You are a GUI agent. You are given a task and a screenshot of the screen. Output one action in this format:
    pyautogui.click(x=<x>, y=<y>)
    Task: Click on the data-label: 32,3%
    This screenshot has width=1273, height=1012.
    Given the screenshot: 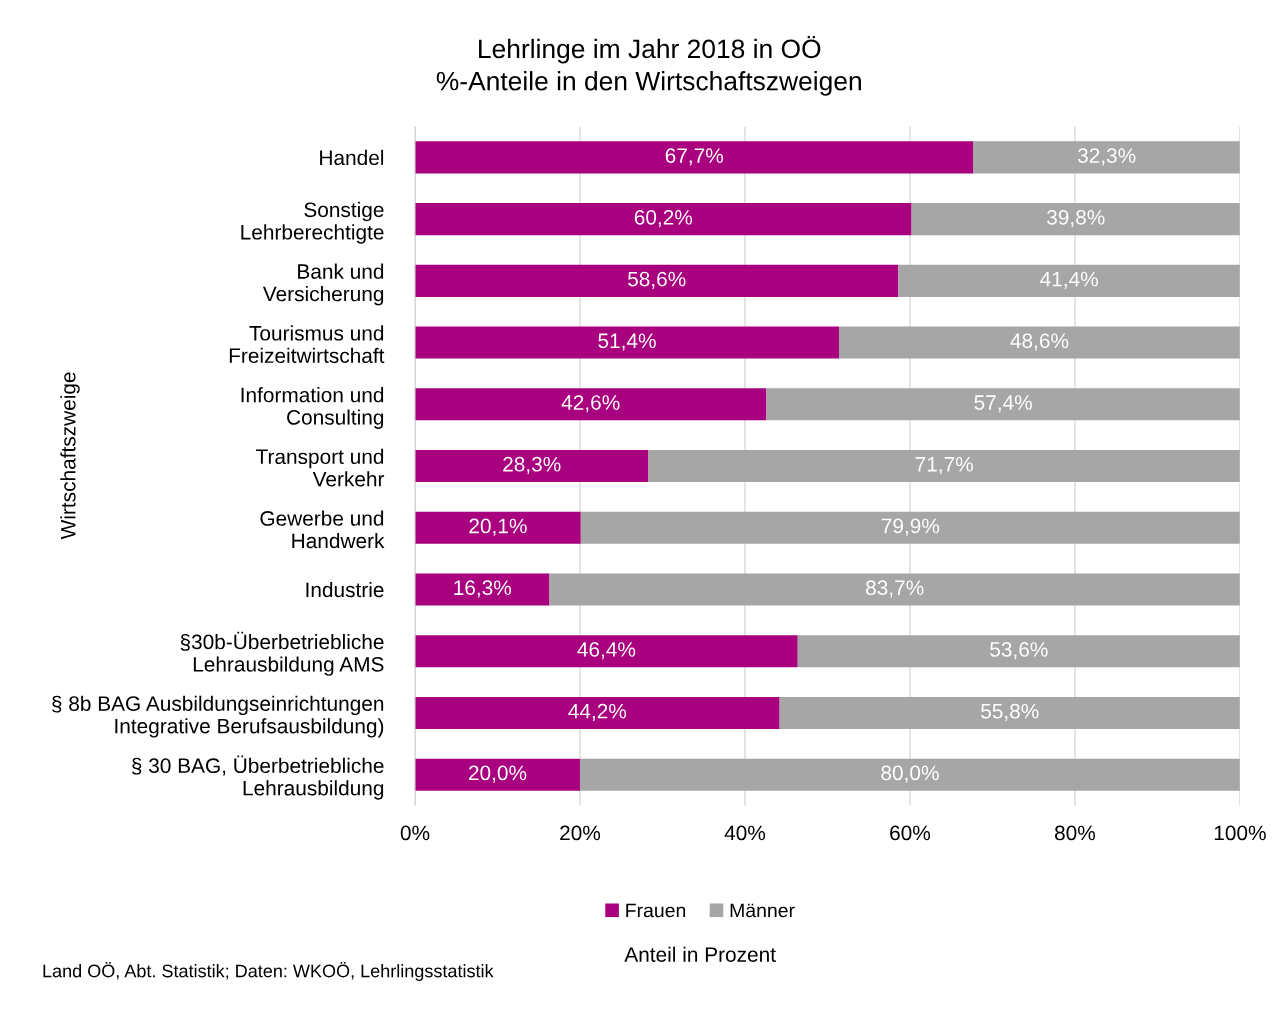 What is the action you would take?
    pyautogui.click(x=1106, y=157)
    